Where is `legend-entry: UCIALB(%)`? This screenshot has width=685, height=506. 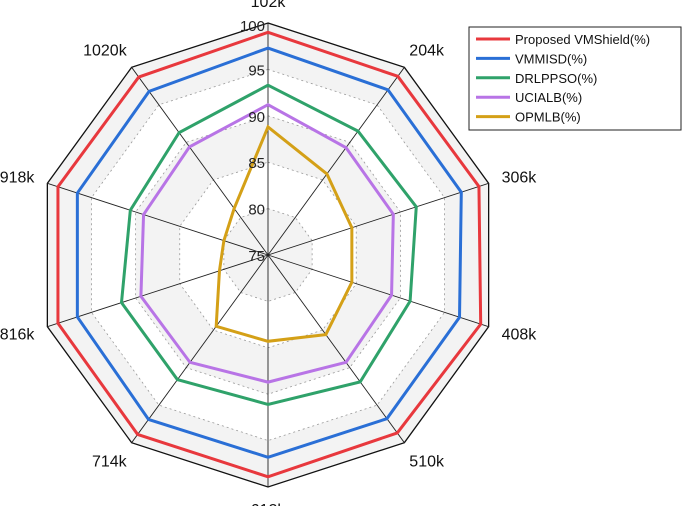
legend-entry: UCIALB(%) is located at coordinates (548, 97).